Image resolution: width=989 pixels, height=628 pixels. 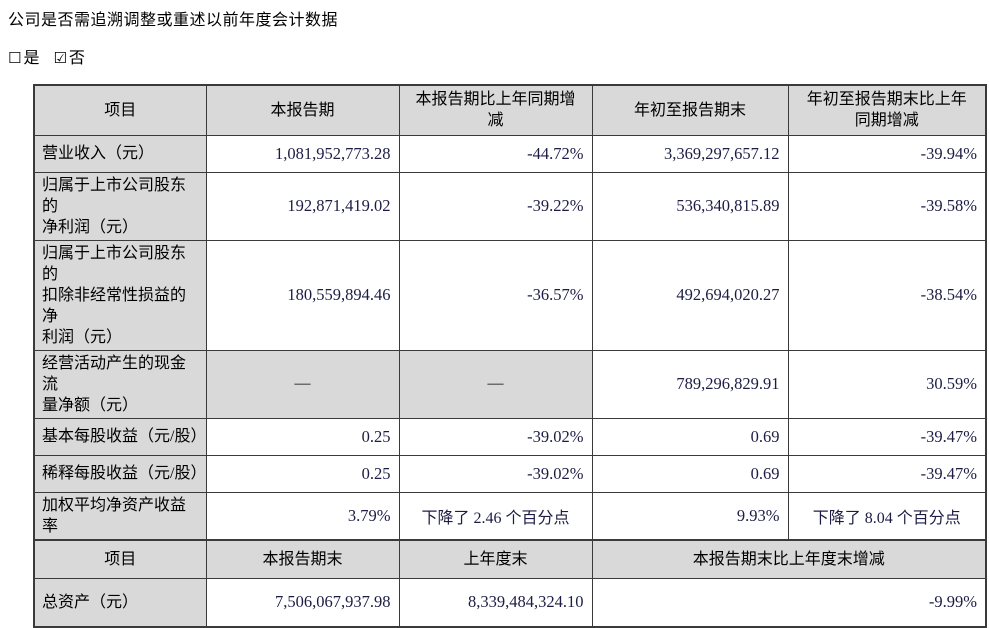 What do you see at coordinates (690, 110) in the screenshot?
I see `column-header-ytd: 年初至报告期末` at bounding box center [690, 110].